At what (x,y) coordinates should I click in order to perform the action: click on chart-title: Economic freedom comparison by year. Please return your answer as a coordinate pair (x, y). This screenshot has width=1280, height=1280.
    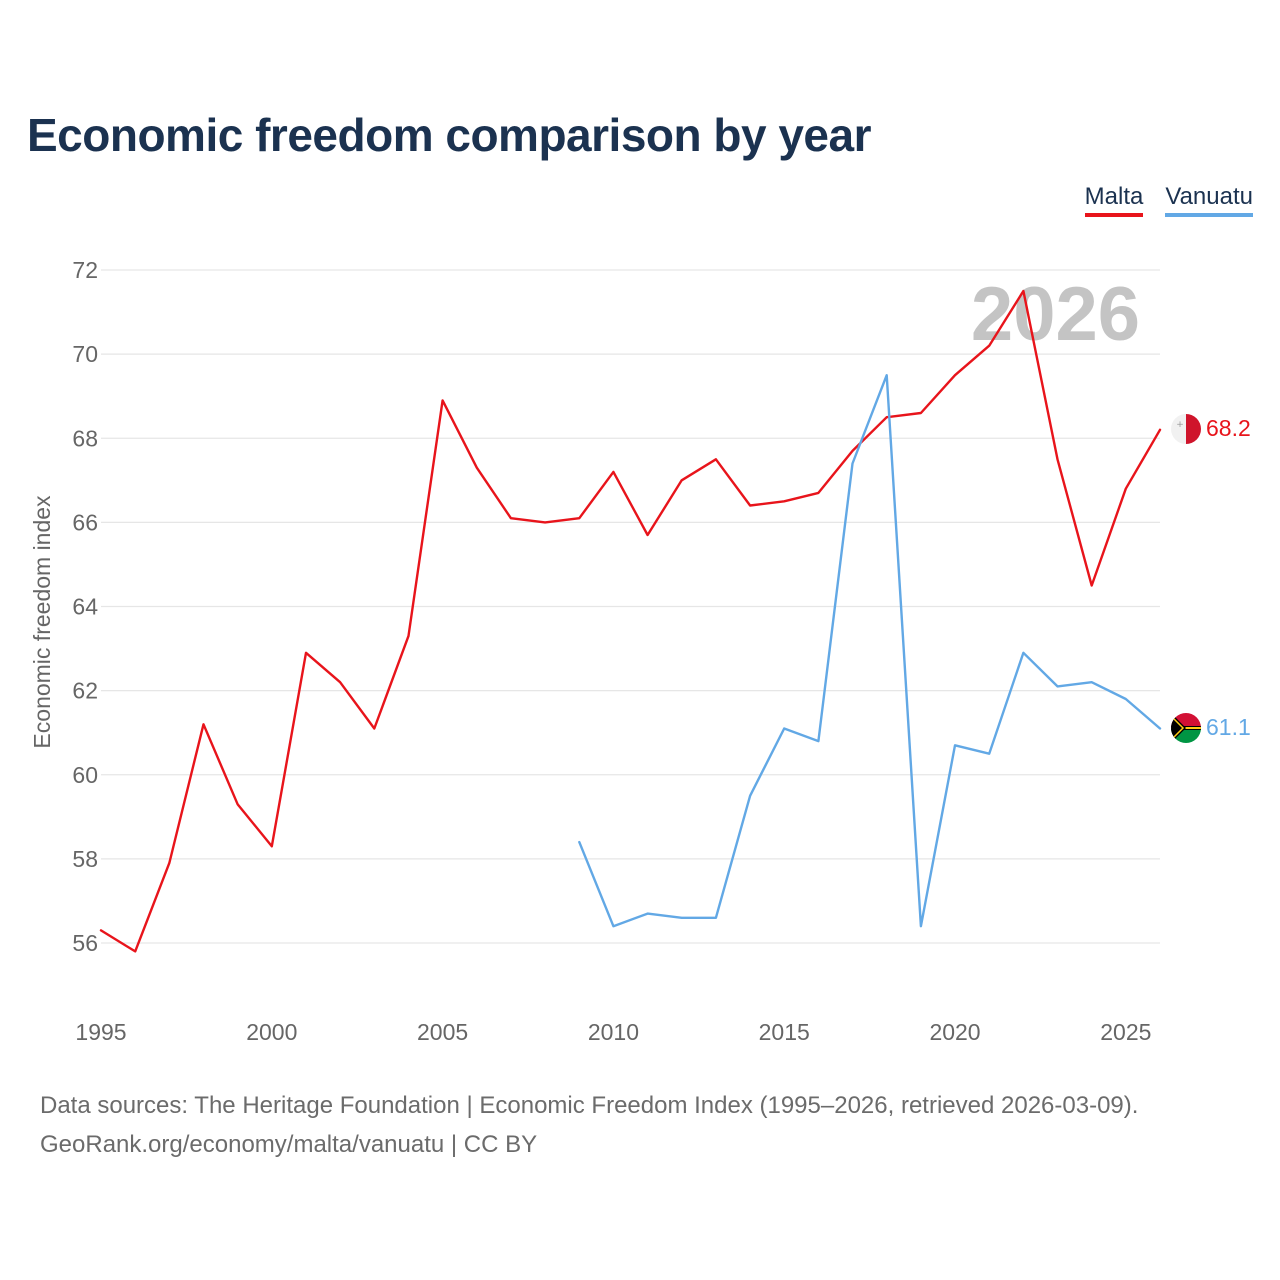
    Looking at the image, I should click on (449, 135).